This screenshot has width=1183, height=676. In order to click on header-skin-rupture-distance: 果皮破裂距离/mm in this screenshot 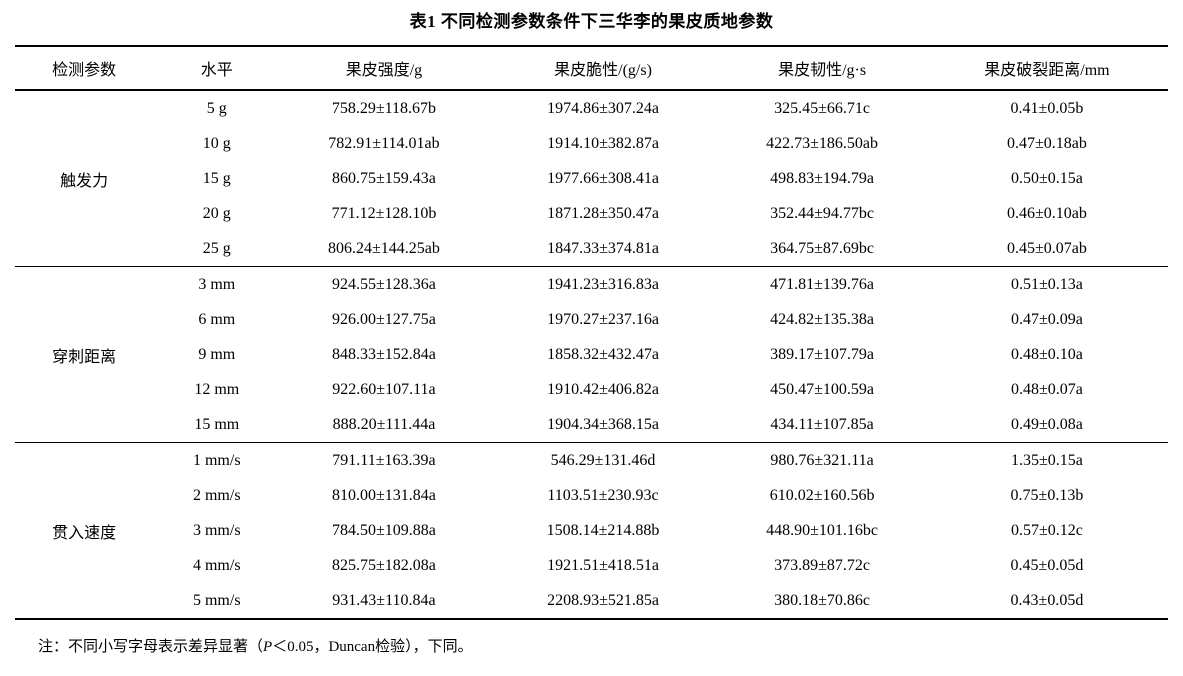, I will do `click(1046, 68)`.